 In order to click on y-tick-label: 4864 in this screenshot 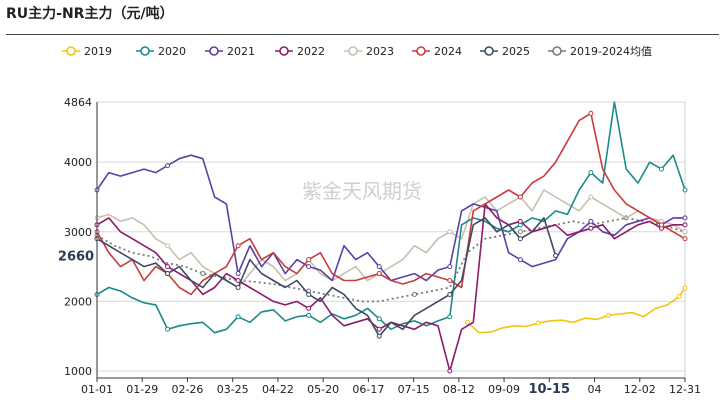, I will do `click(78, 102)`.